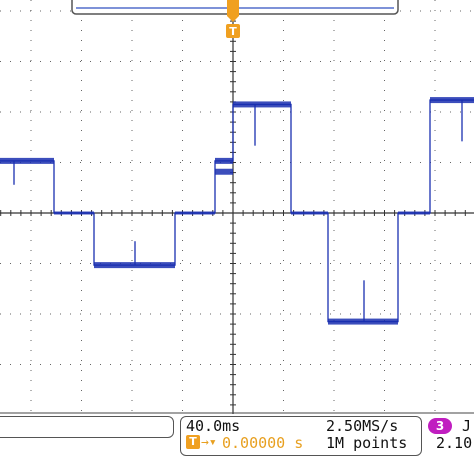 The image size is (474, 474). I want to click on sample-rate-readout: 2.50MS/s, so click(362, 426).